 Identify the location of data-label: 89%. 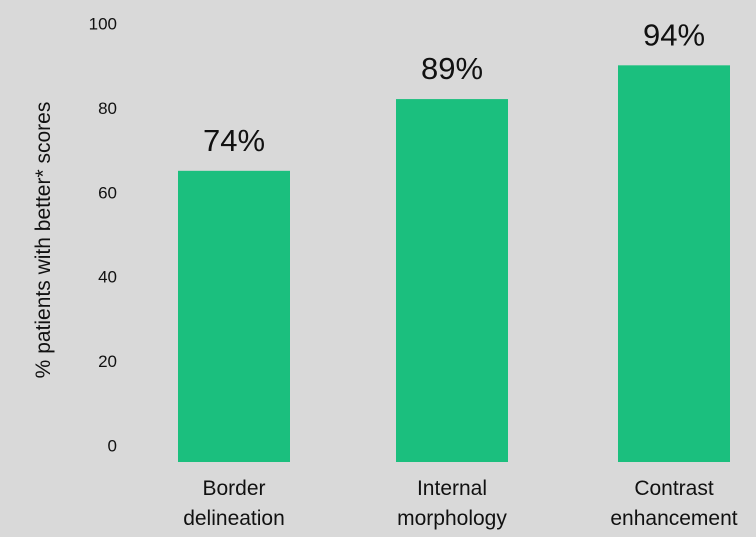
(452, 68).